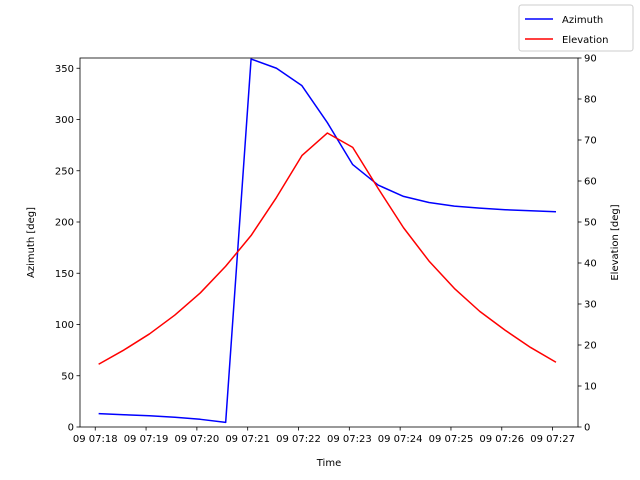 The image size is (640, 480). What do you see at coordinates (298, 439) in the screenshot?
I see `x-tick-label: 09 07:22` at bounding box center [298, 439].